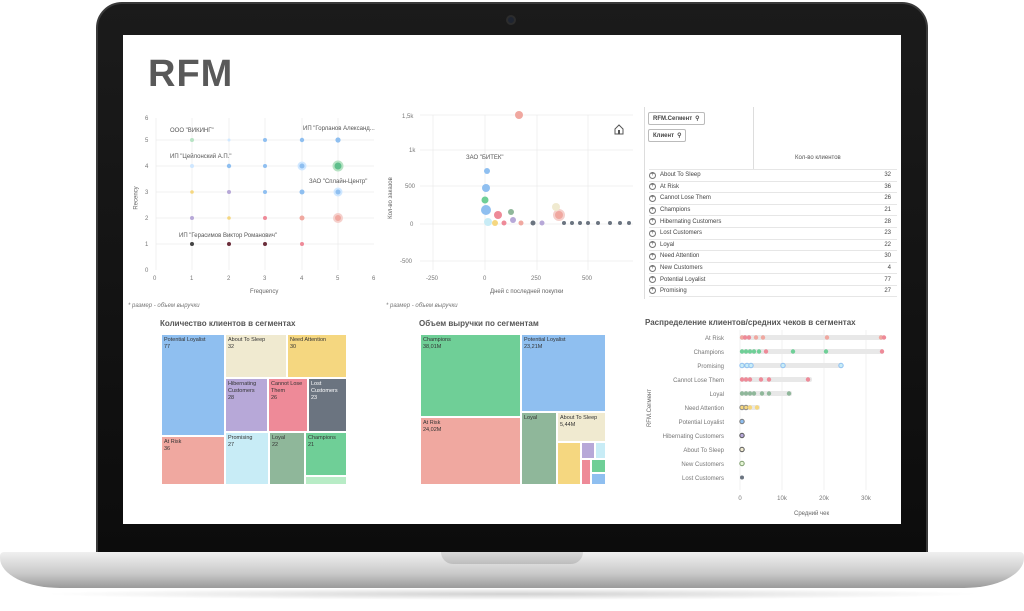 This screenshot has height=611, width=1024. What do you see at coordinates (317, 356) in the screenshot?
I see `treemap-cell: Need Attention 30` at bounding box center [317, 356].